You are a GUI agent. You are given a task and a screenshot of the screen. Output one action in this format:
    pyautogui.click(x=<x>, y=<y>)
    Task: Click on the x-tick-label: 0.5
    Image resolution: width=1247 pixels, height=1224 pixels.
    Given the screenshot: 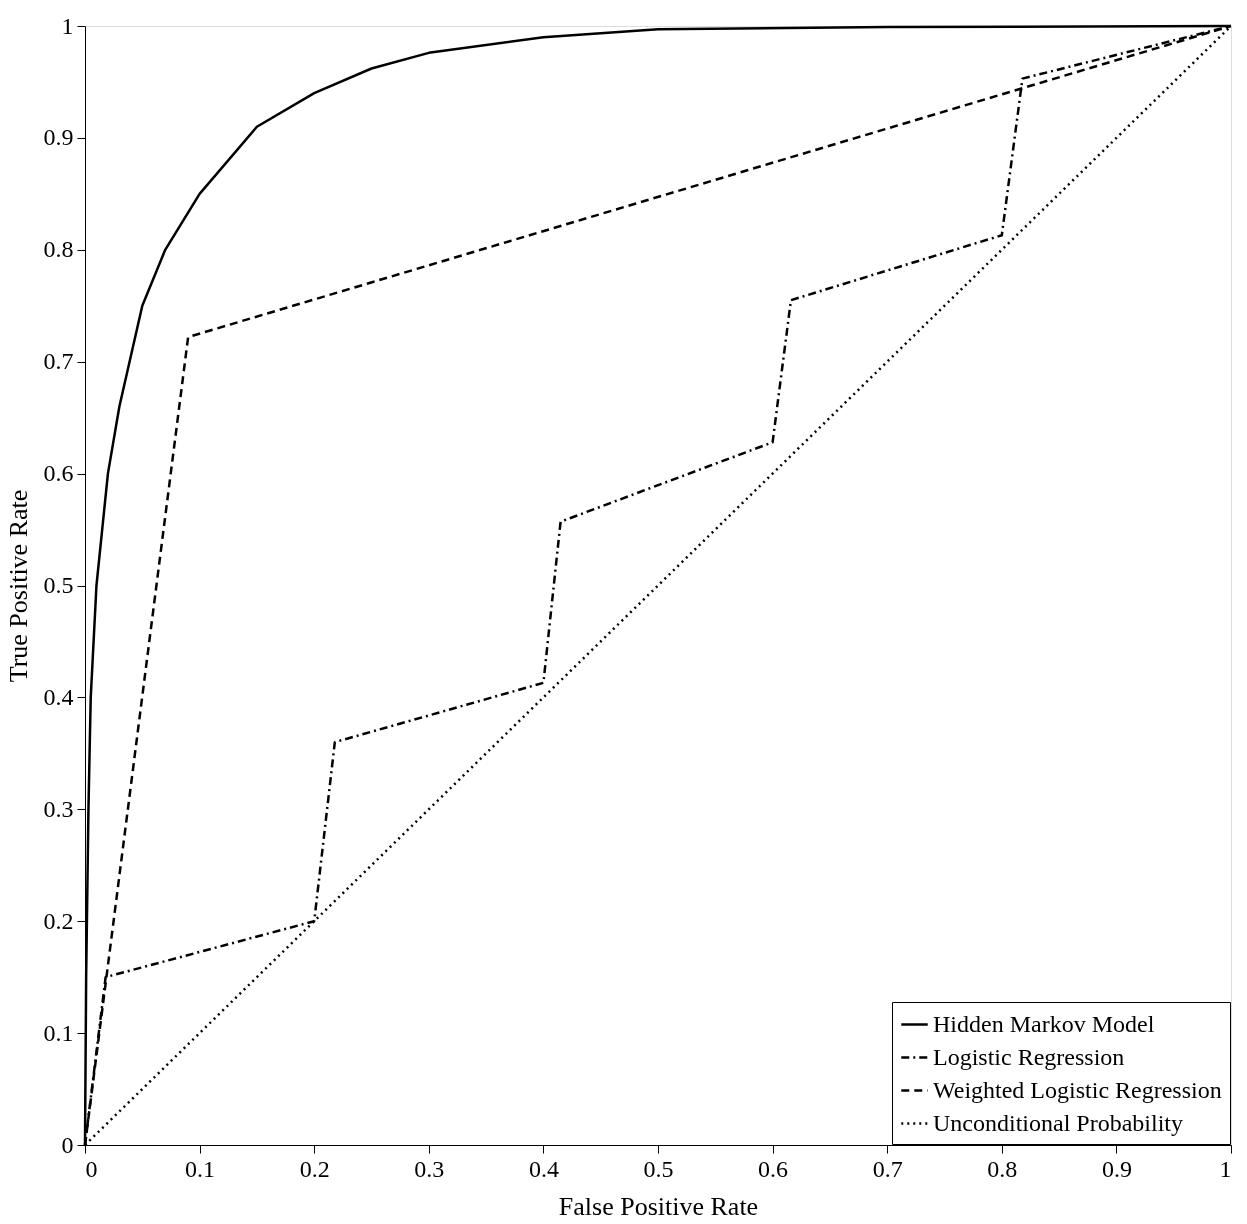 What is the action you would take?
    pyautogui.click(x=658, y=1168)
    